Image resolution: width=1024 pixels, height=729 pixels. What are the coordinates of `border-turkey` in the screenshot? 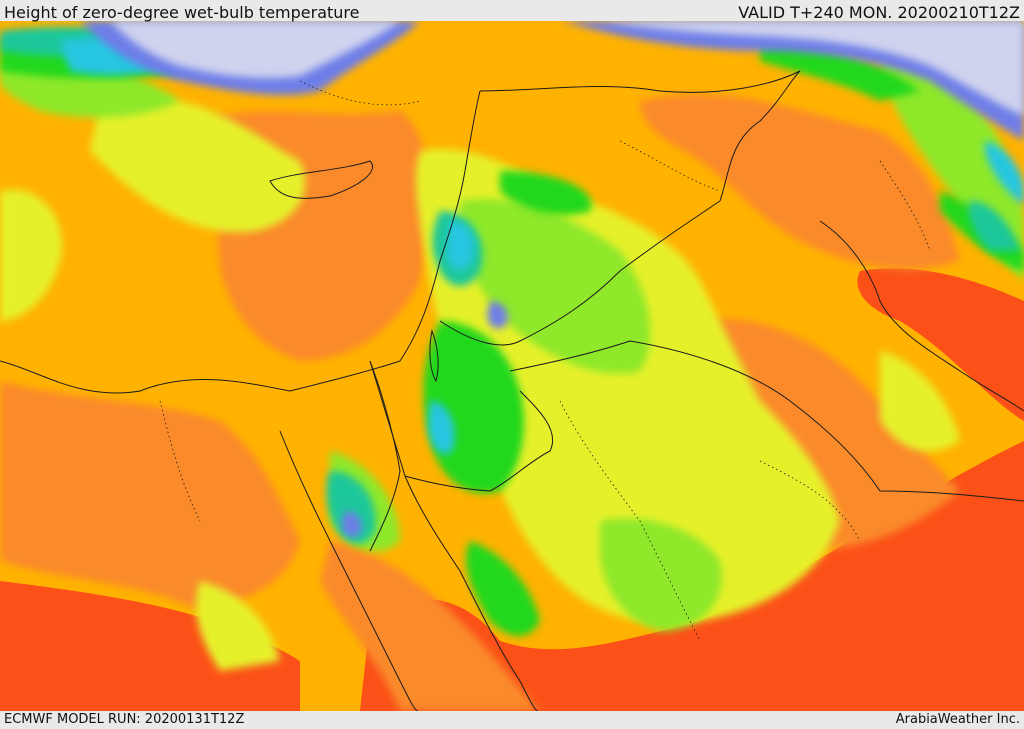 It's located at (640, 81).